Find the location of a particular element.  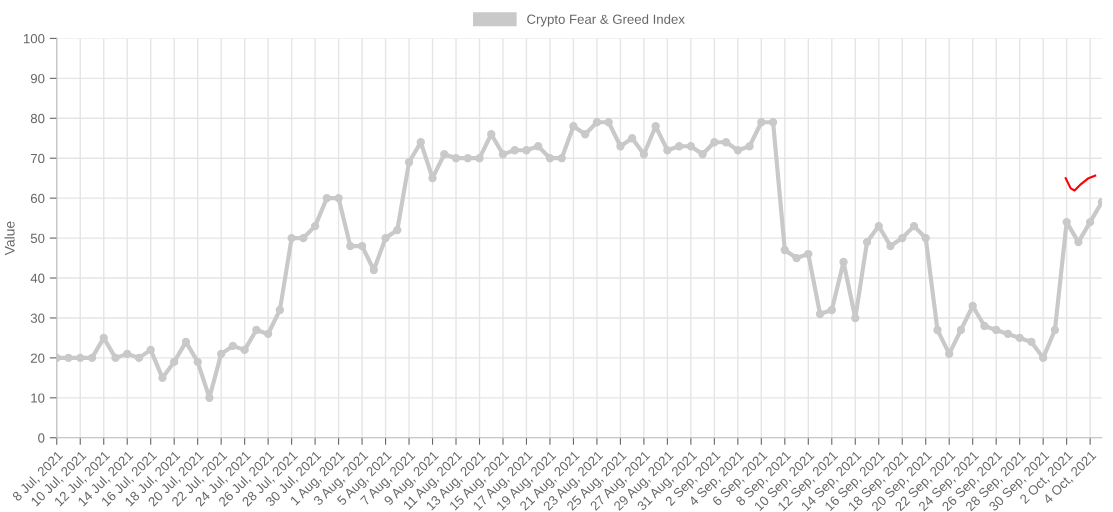

y-axis-title: Value is located at coordinates (9, 238).